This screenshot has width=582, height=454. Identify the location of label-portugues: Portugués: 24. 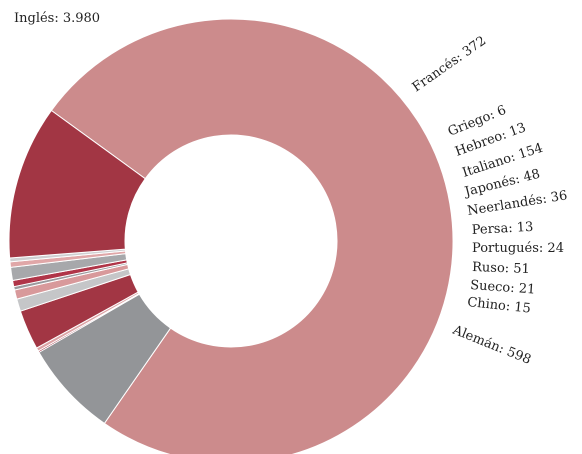
(518, 248).